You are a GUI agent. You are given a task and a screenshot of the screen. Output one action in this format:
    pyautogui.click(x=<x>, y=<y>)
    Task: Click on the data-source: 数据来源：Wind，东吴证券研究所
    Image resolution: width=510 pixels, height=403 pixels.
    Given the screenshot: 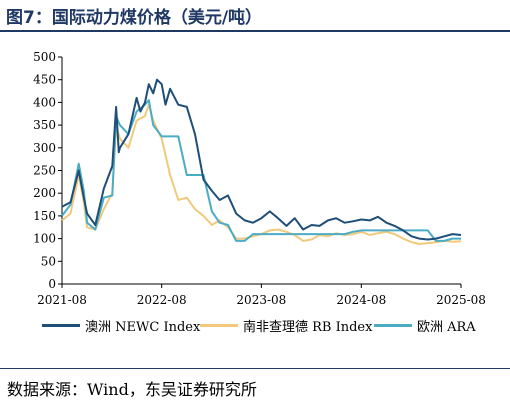 What is the action you would take?
    pyautogui.click(x=132, y=389)
    